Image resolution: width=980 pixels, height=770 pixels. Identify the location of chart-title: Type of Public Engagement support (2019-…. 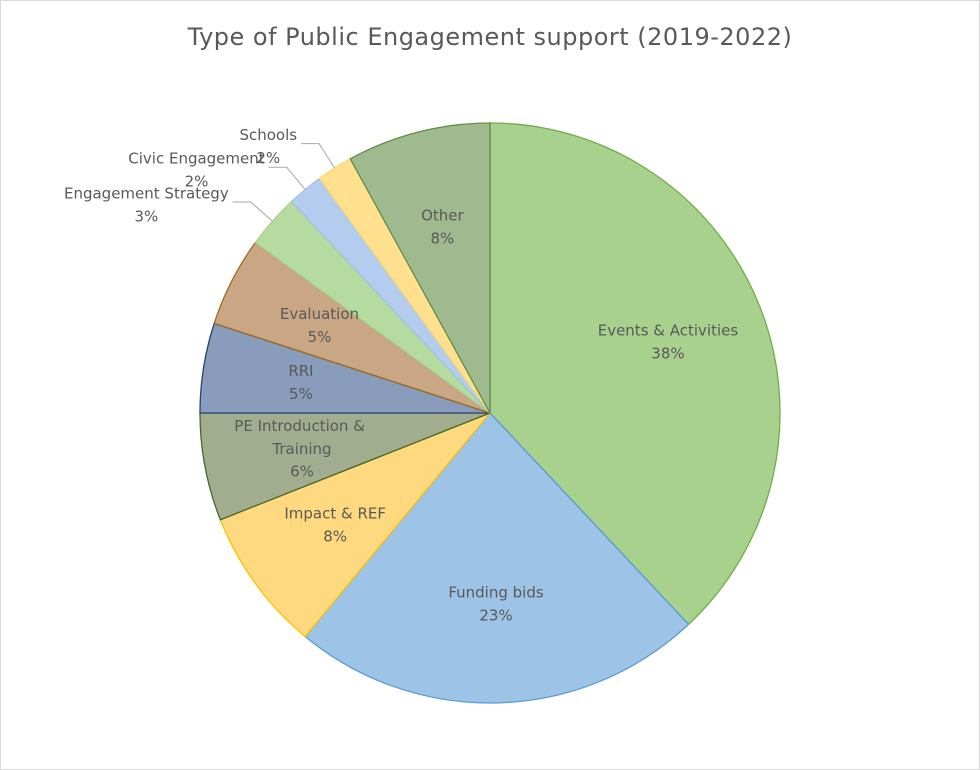
(490, 37).